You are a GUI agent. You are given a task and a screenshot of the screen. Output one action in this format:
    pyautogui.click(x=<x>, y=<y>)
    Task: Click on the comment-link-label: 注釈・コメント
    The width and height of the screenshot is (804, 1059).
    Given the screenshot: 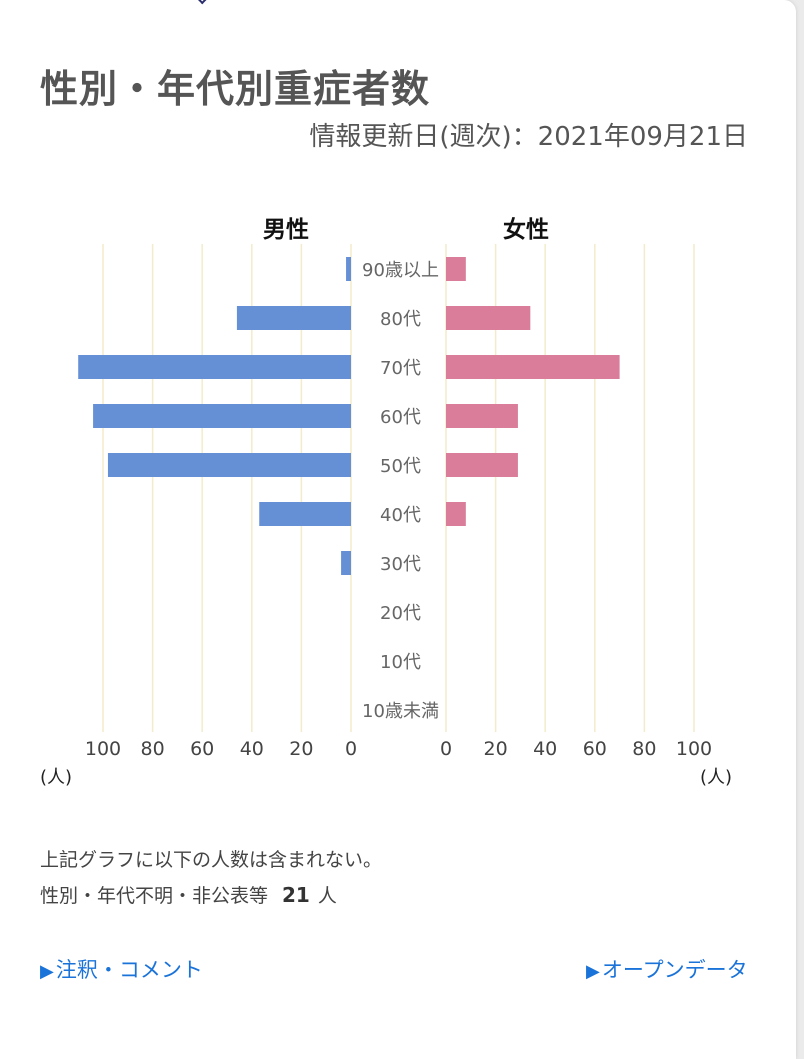 What is the action you would take?
    pyautogui.click(x=129, y=970)
    